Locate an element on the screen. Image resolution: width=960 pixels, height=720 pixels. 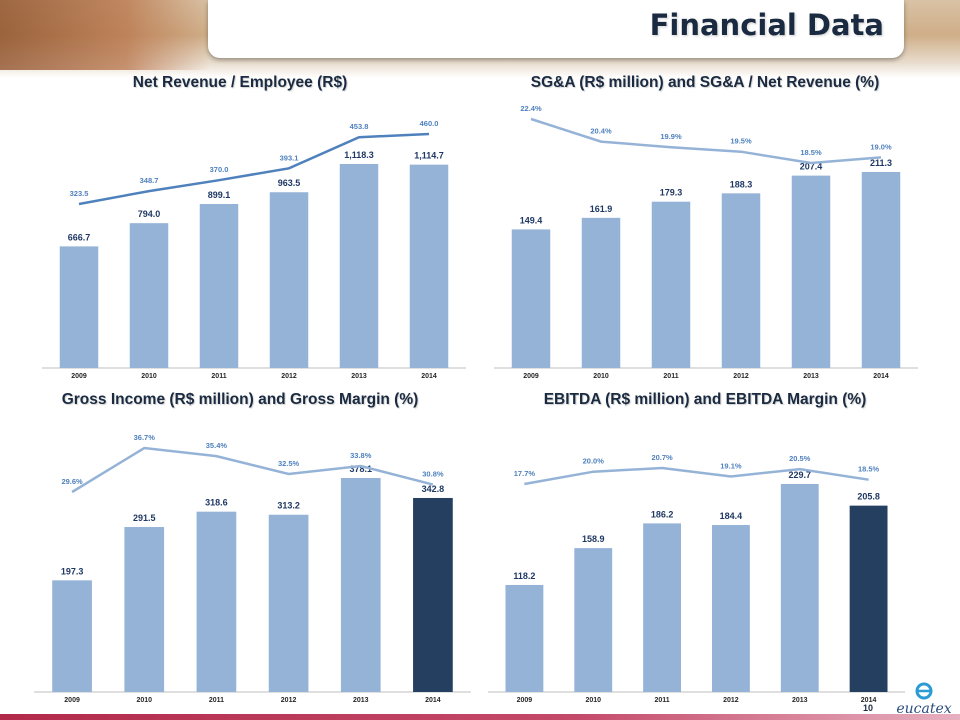
bar-value-label-2012: 963.5 is located at coordinates (289, 183).